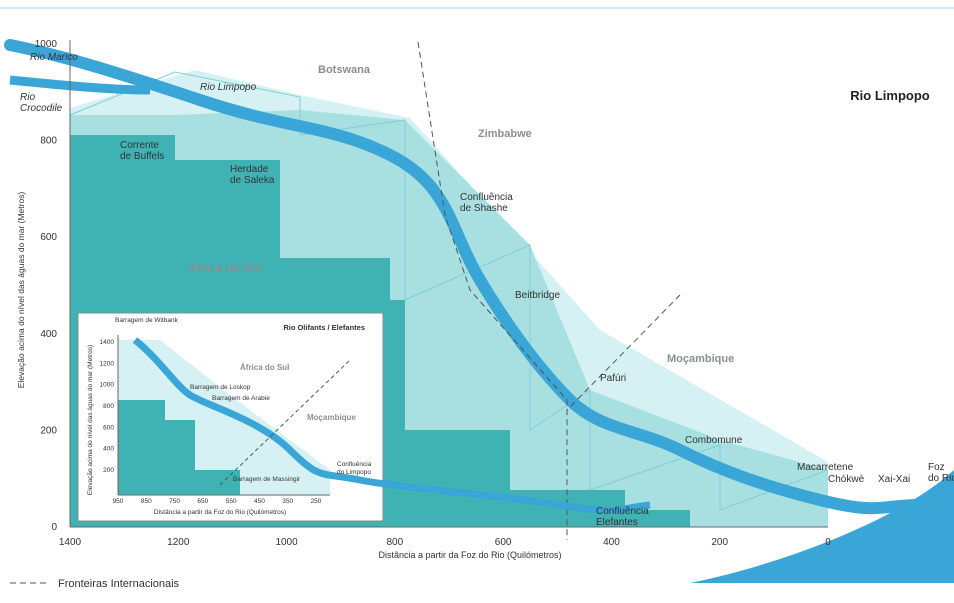 The height and width of the screenshot is (603, 954). What do you see at coordinates (316, 501) in the screenshot?
I see `inset-x-tick-label: 250` at bounding box center [316, 501].